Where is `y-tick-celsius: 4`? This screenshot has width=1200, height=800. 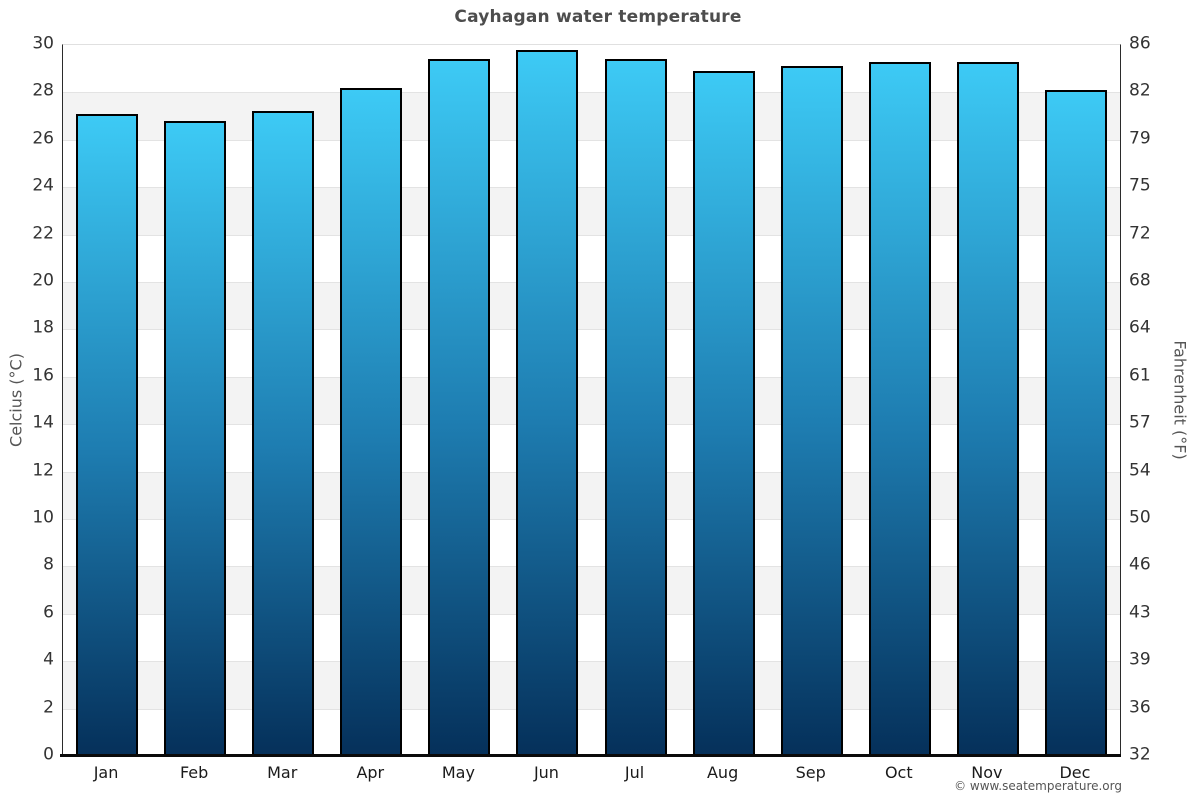 y-tick-celsius: 4 is located at coordinates (48, 659).